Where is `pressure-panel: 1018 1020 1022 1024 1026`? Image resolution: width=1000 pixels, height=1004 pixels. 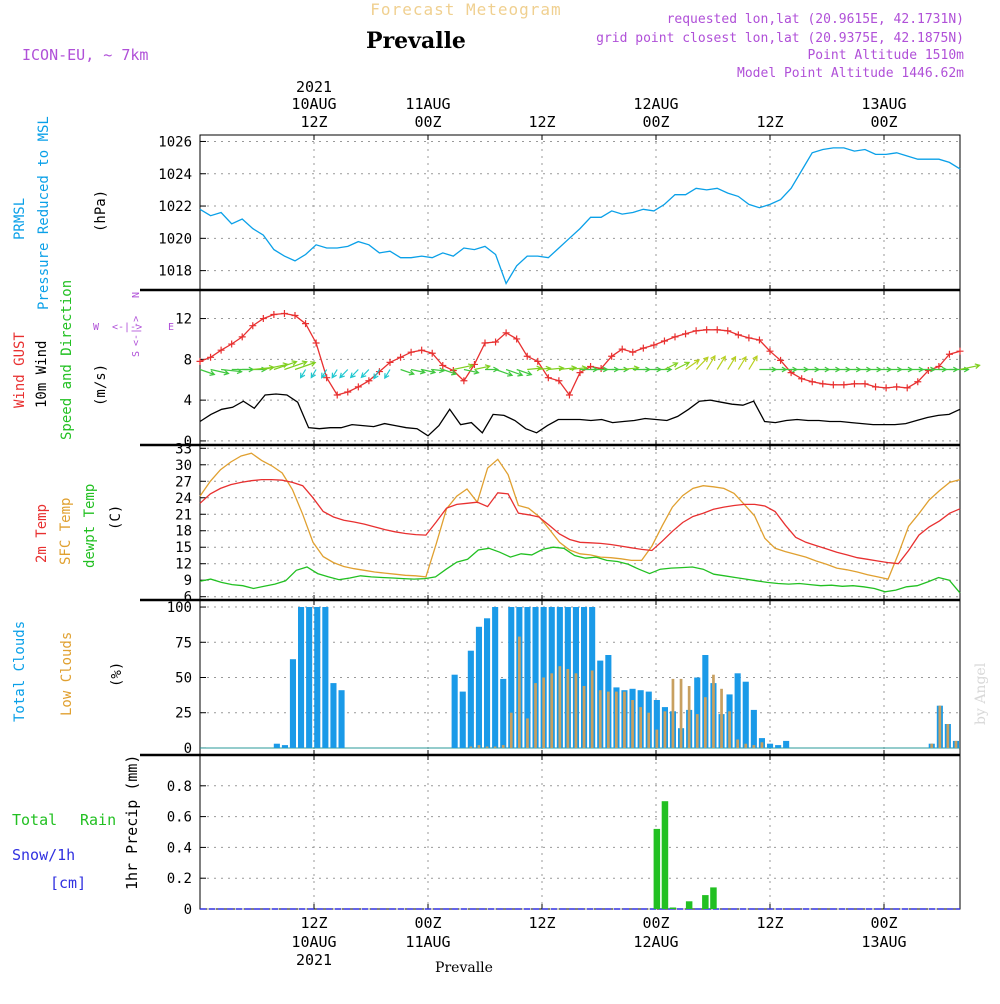 pressure-panel: 1018 1020 1022 1024 1026 is located at coordinates (559, 210).